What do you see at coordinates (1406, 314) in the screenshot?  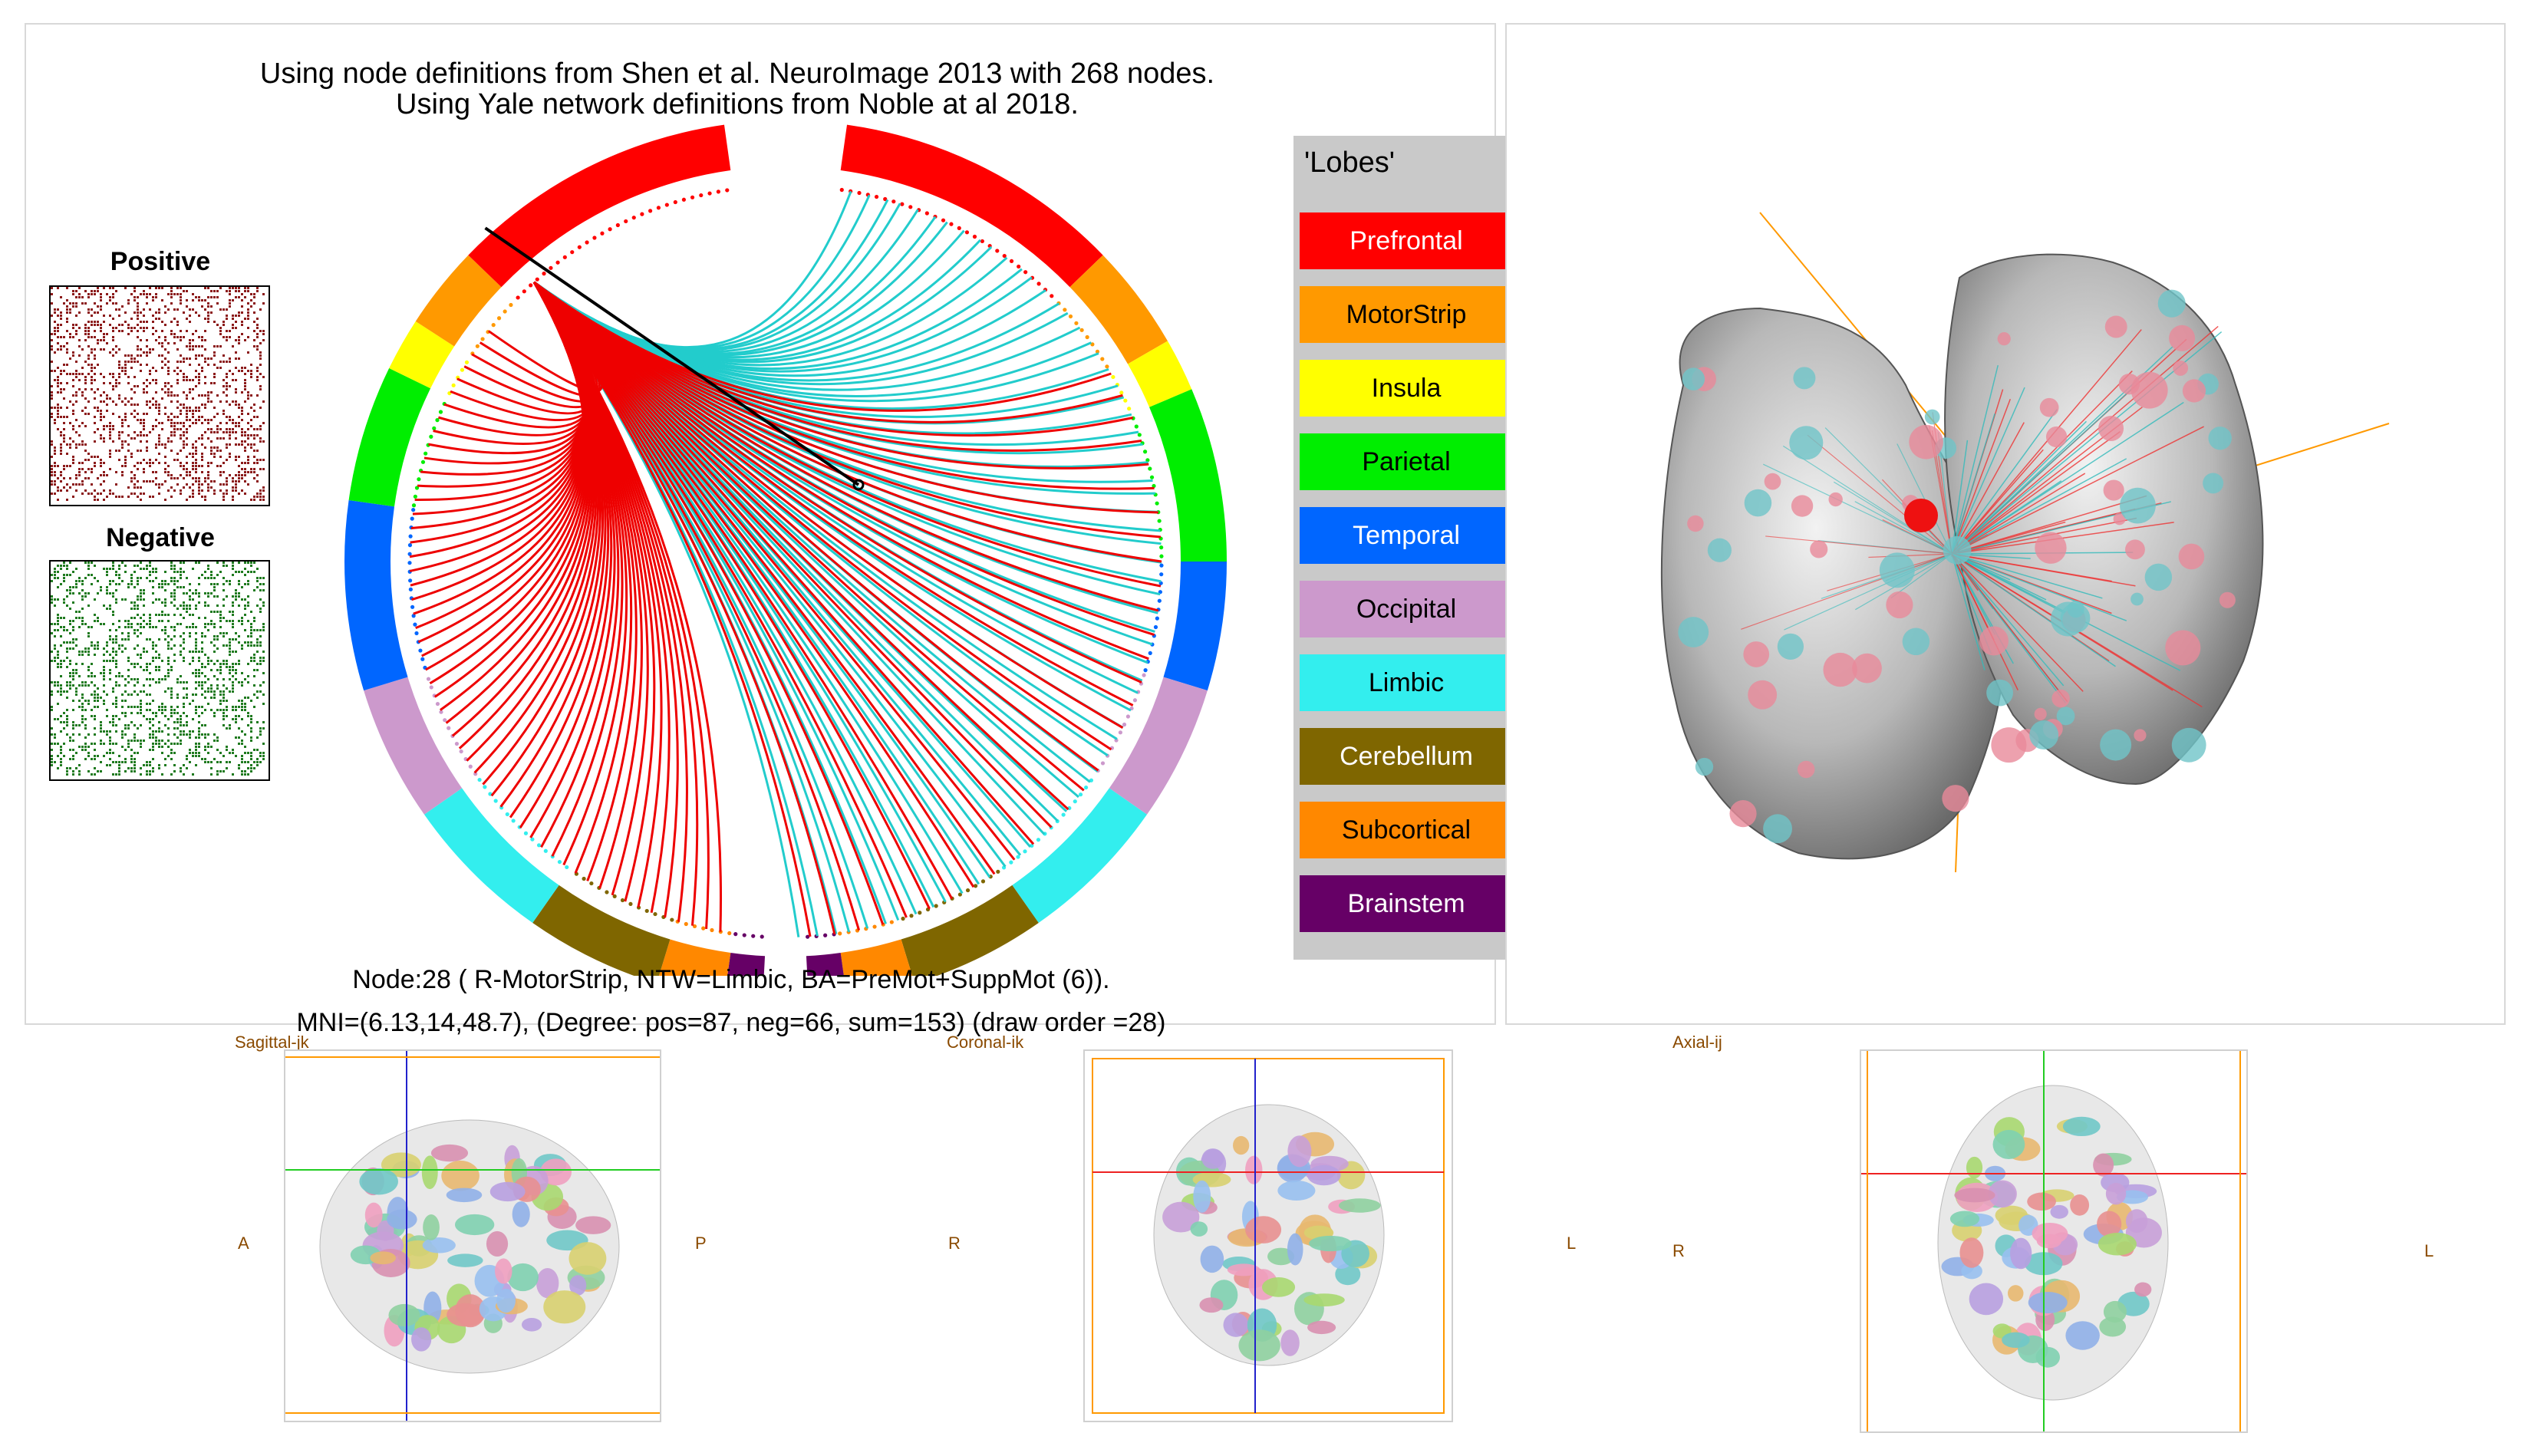 I see `legend-item-motorstrip: MotorStrip` at bounding box center [1406, 314].